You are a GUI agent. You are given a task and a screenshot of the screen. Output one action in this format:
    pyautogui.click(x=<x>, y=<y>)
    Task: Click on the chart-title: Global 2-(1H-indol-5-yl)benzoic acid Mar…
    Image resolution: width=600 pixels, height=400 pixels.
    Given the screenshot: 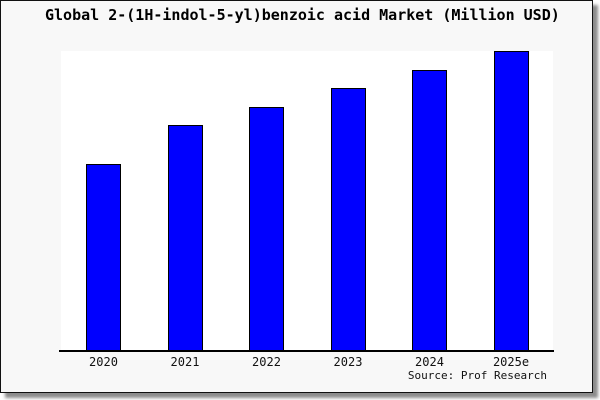 What is the action you would take?
    pyautogui.click(x=302, y=15)
    